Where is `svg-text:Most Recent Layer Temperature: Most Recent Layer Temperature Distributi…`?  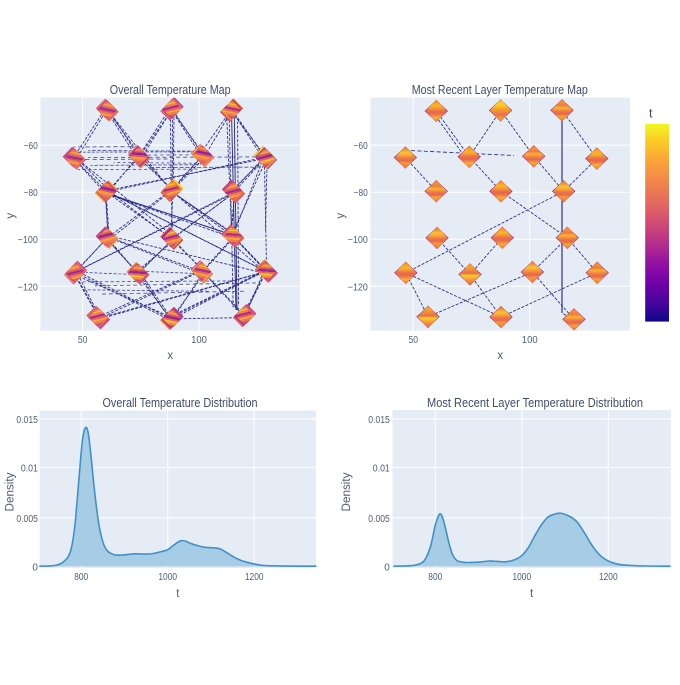
svg-text:Most Recent Layer Temperature: Most Recent Layer Temperature Distributi… is located at coordinates (535, 403).